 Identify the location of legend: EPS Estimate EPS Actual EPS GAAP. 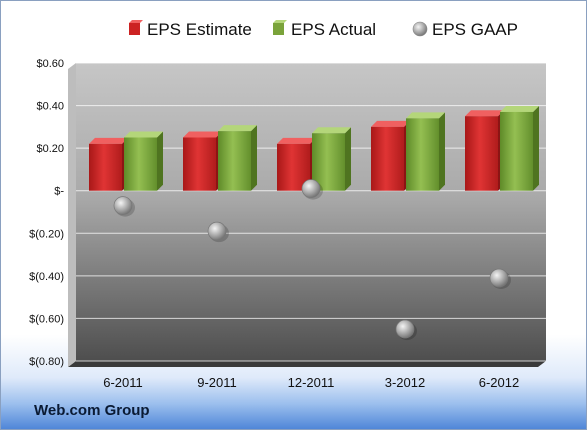
(323, 29).